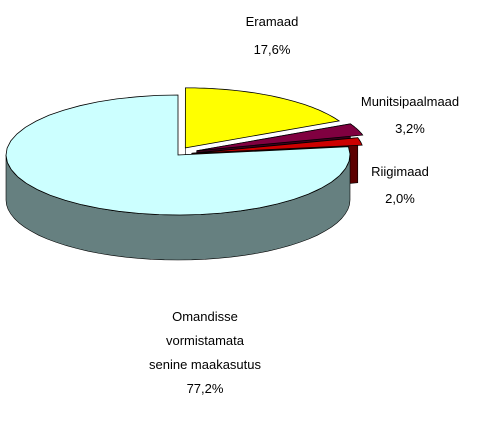 The image size is (486, 421). Describe the element at coordinates (272, 21) in the screenshot. I see `slice-label: Eramaad` at that location.